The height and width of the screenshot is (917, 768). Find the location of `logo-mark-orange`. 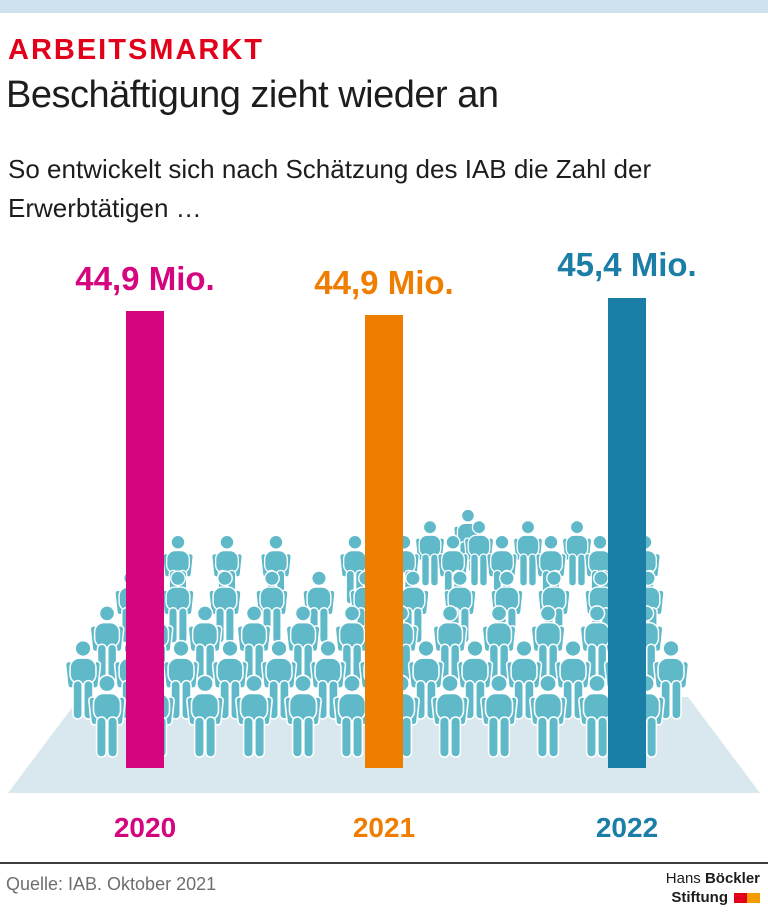

logo-mark-orange is located at coordinates (753, 897).